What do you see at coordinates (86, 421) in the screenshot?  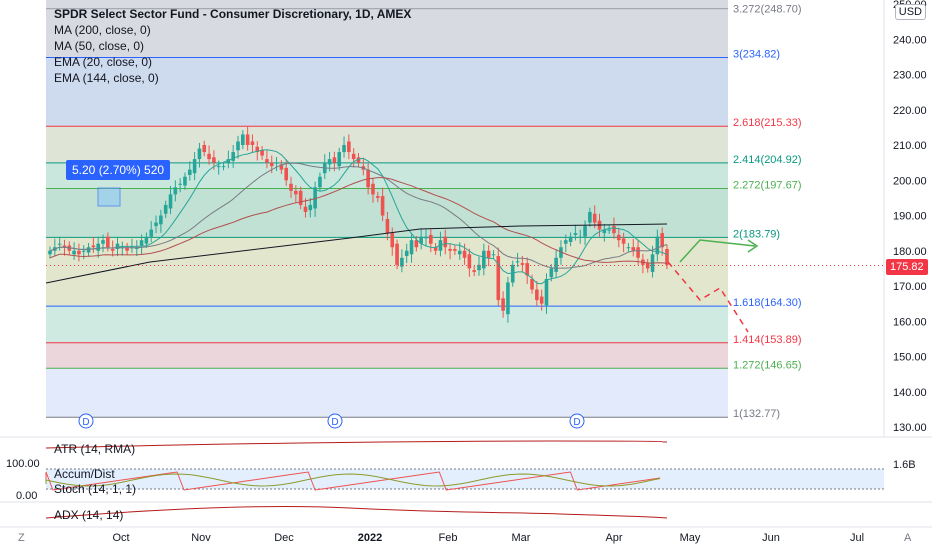 I see `dividend-marker` at bounding box center [86, 421].